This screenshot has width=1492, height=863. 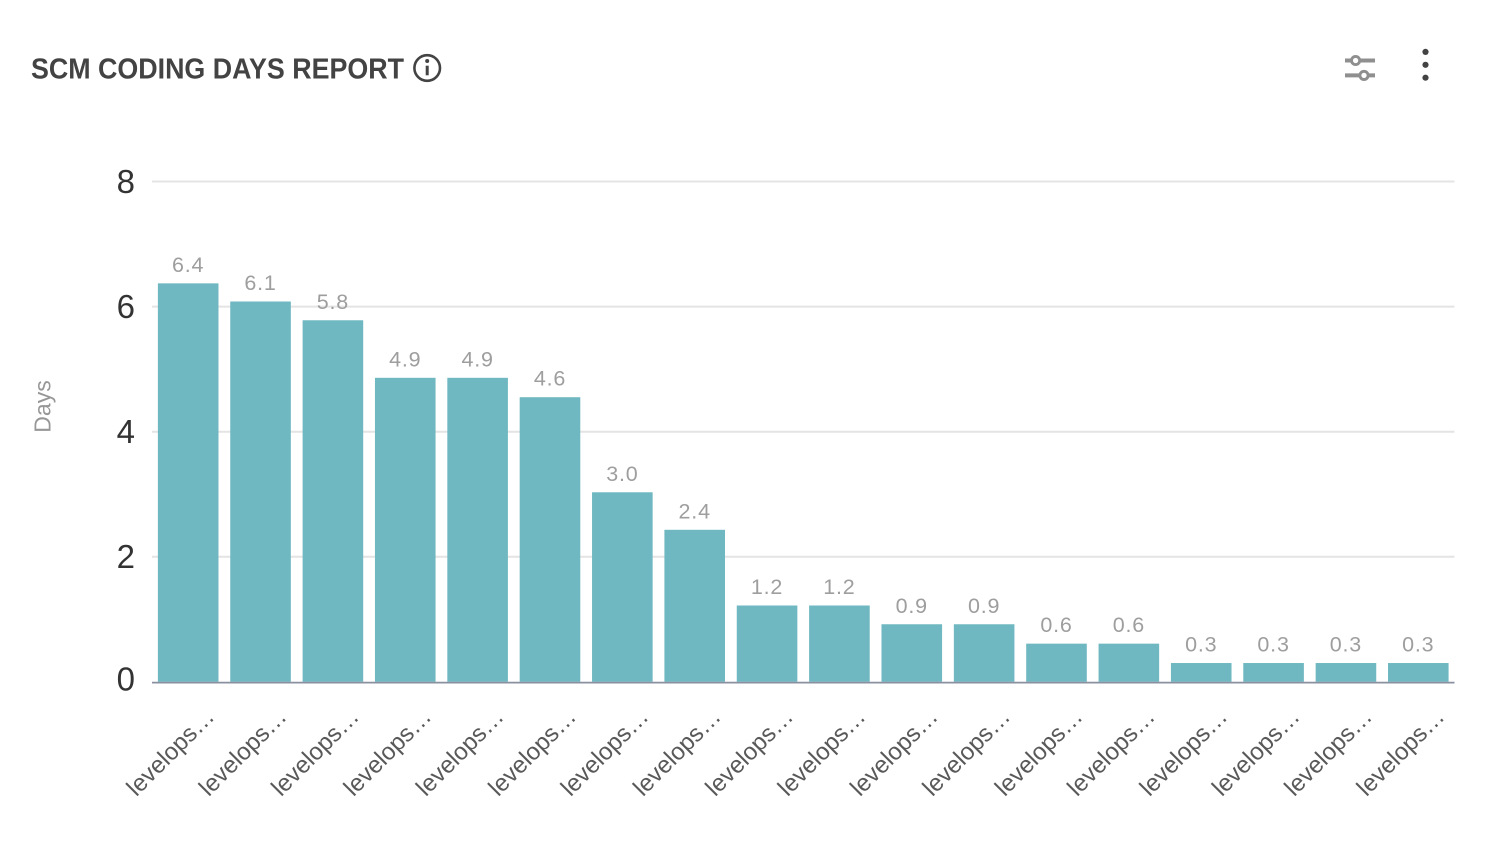 What do you see at coordinates (333, 302) in the screenshot?
I see `svg-text: 5.8` at bounding box center [333, 302].